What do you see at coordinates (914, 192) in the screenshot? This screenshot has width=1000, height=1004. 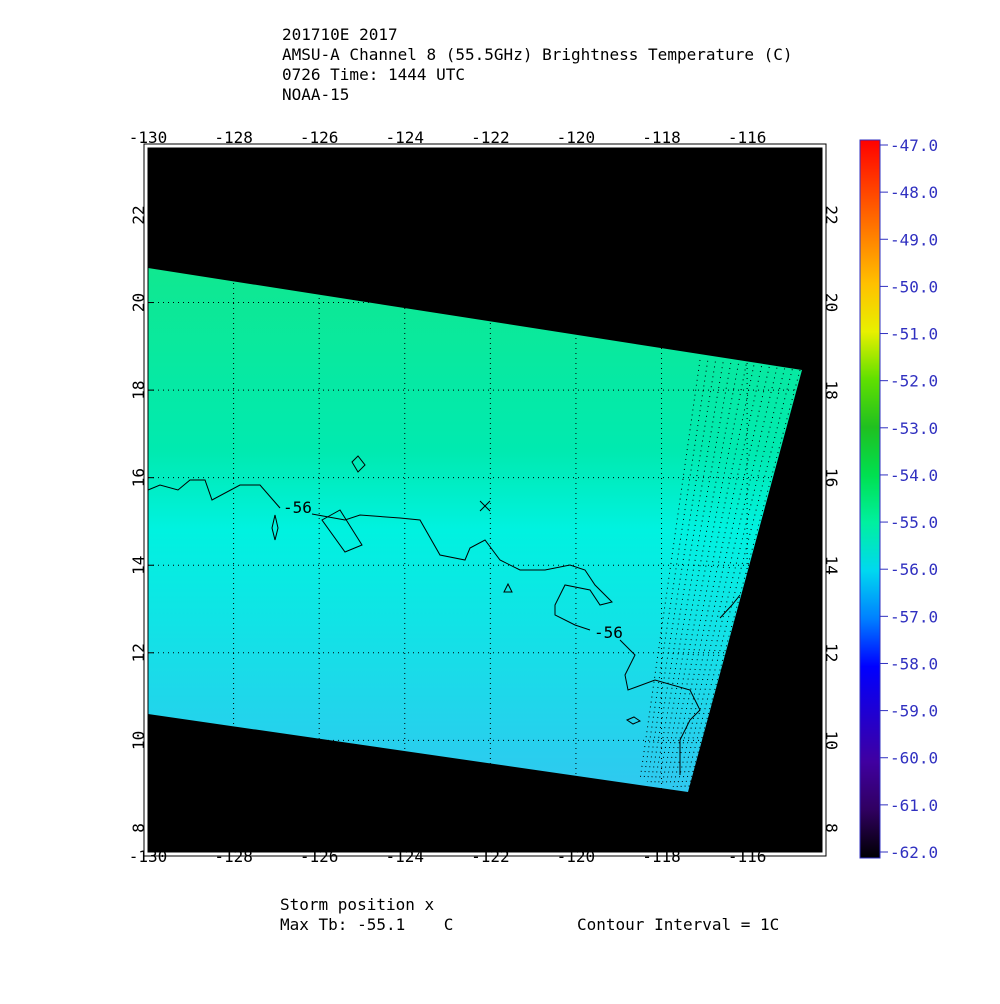 I see `colorbar-label: -48.0` at bounding box center [914, 192].